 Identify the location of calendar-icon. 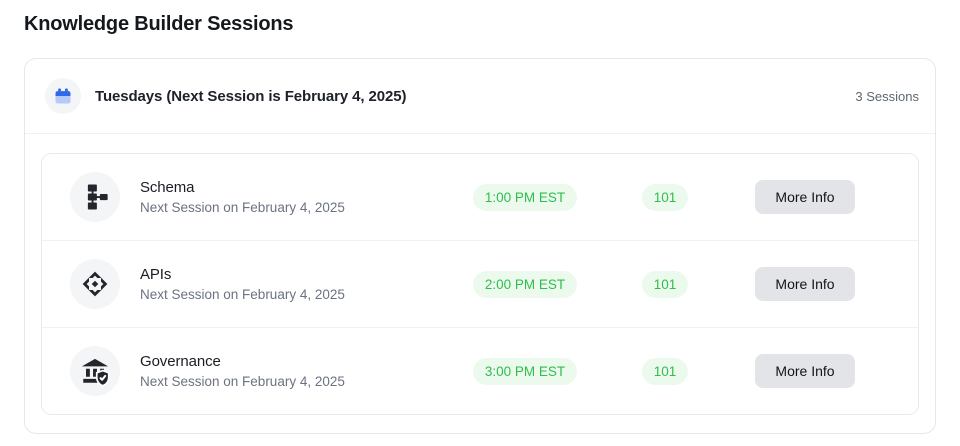
(63, 96).